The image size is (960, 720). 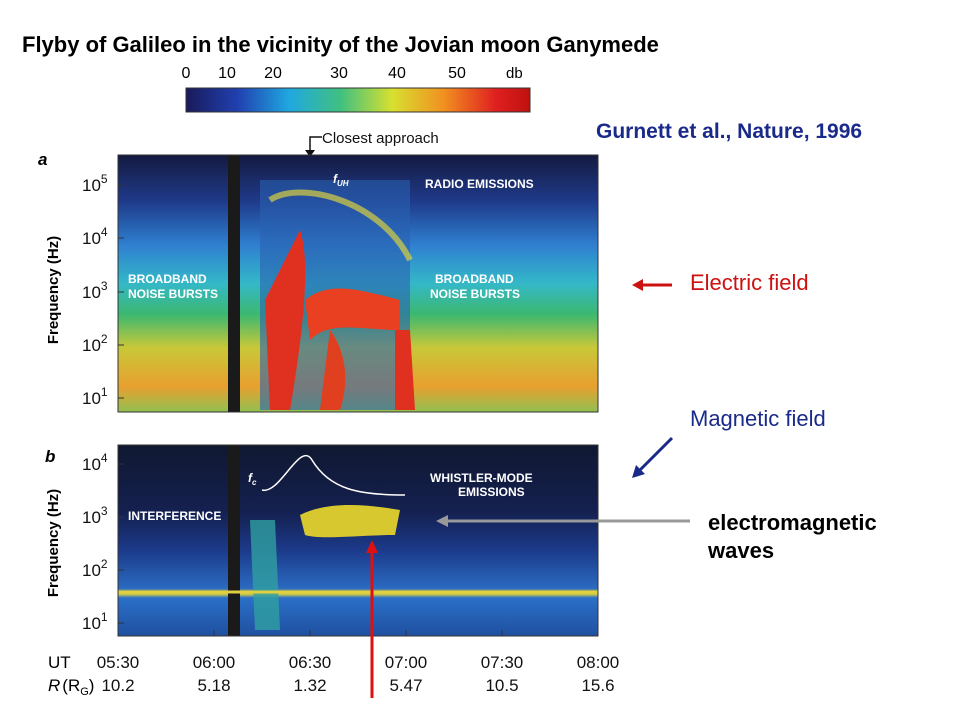 I want to click on x-tick-label: 05:30, so click(x=118, y=662).